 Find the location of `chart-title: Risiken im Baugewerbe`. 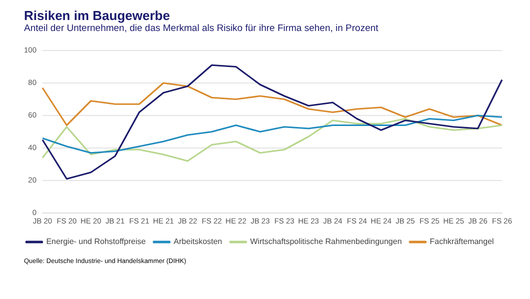

chart-title: Risiken im Baugewerbe is located at coordinates (97, 15).